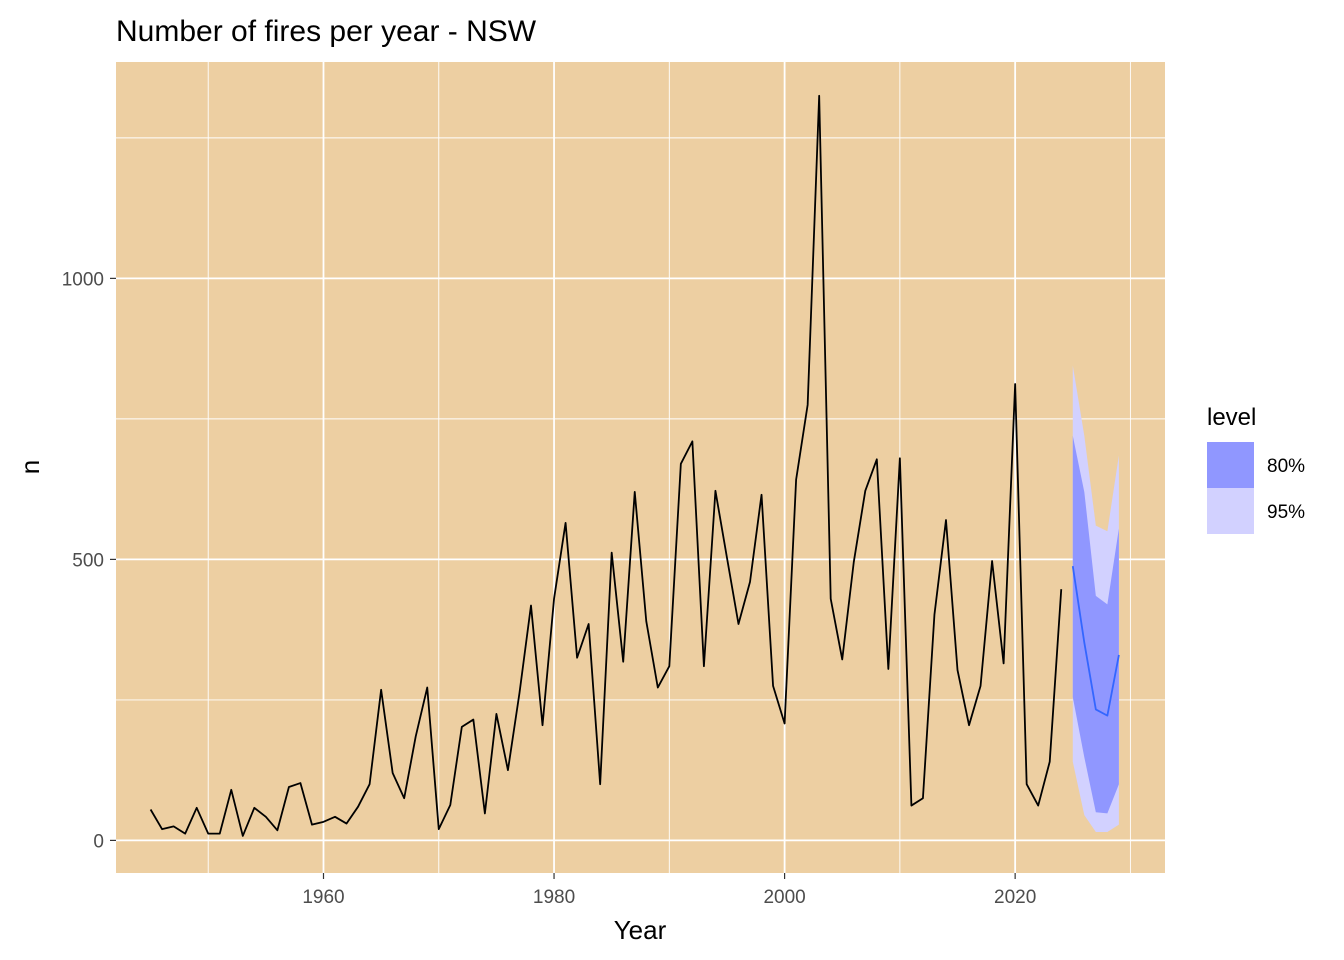  I want to click on x-tick-label: 2020, so click(1015, 897).